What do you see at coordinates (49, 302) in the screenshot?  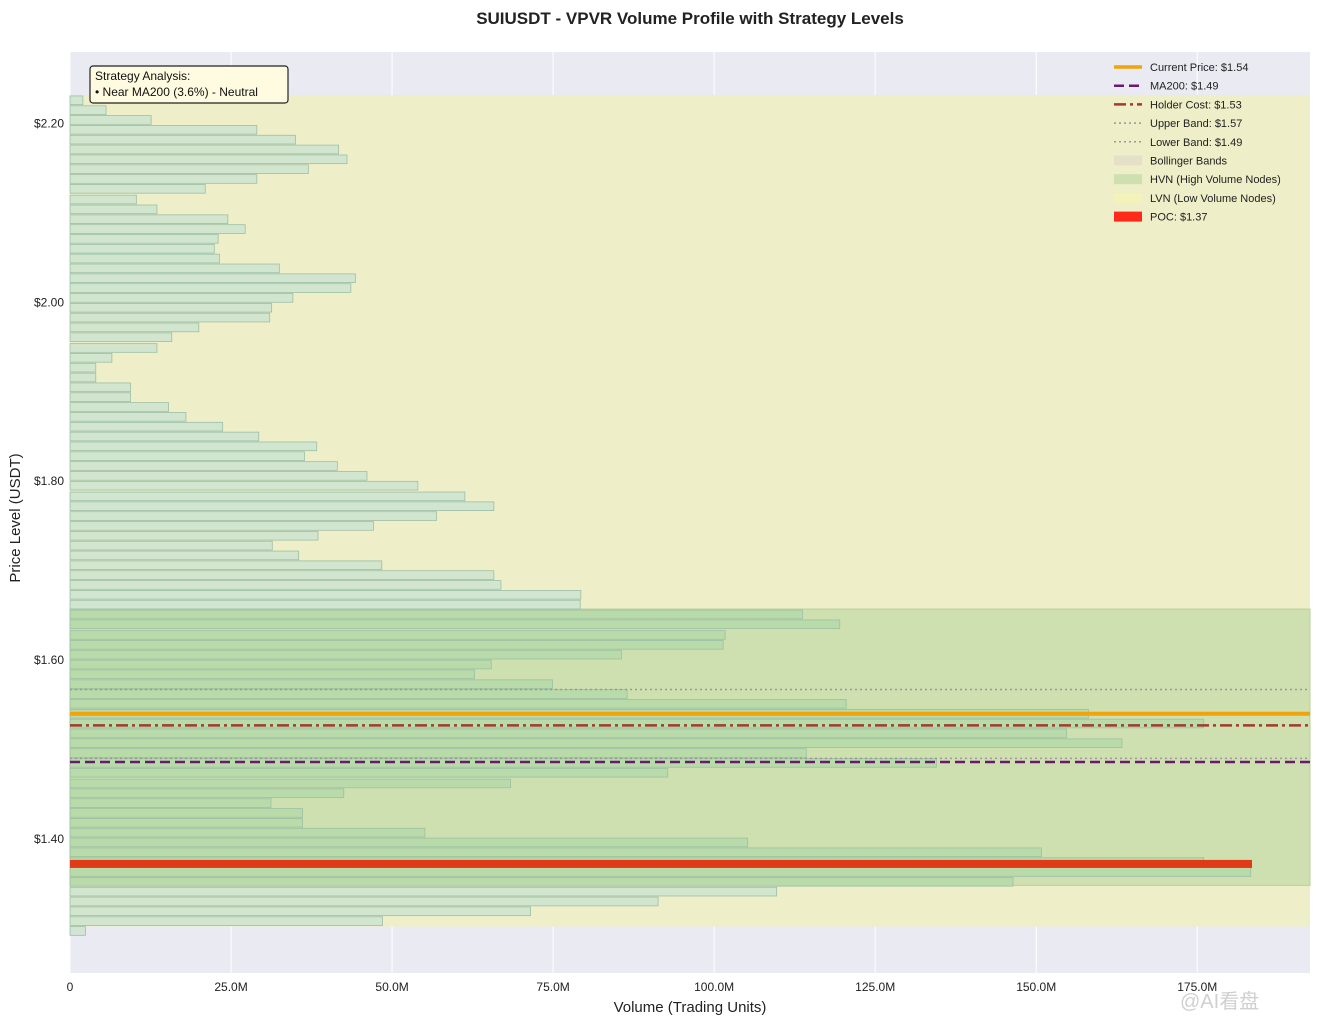 I see `y-tick-label: $2.00` at bounding box center [49, 302].